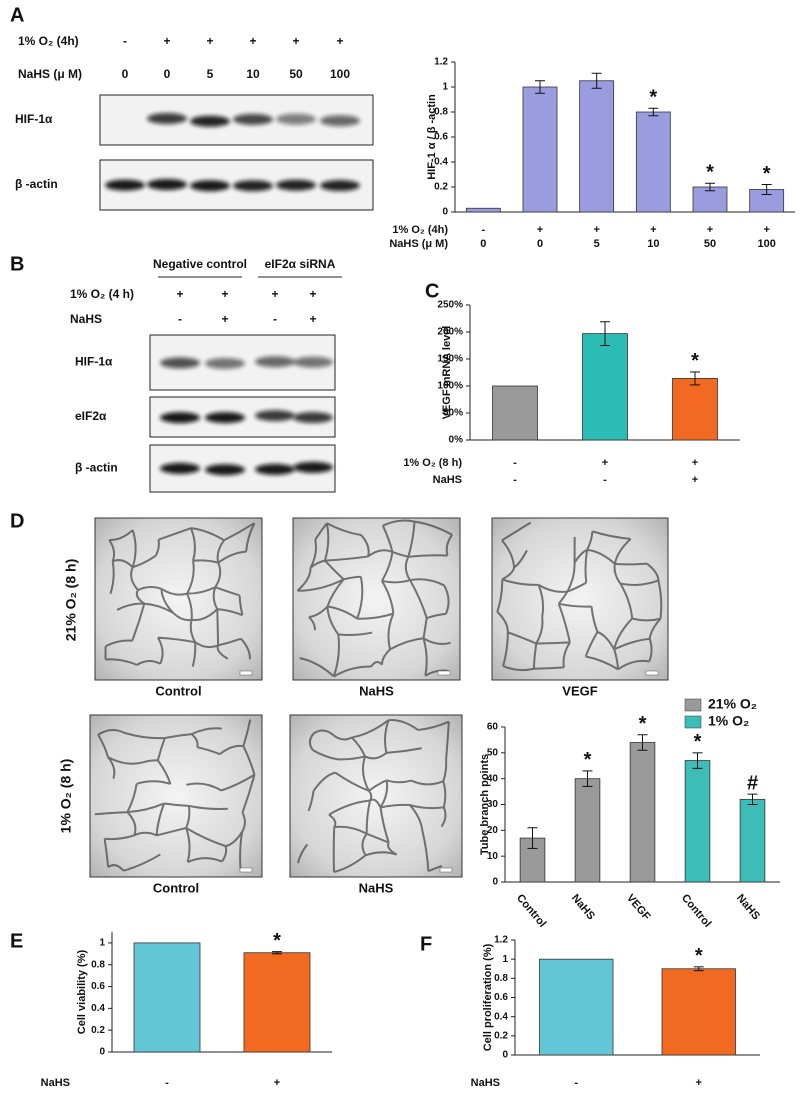 Image resolution: width=800 pixels, height=1094 pixels. What do you see at coordinates (300, 264) in the screenshot?
I see `group-label: eIF2α siRNA` at bounding box center [300, 264].